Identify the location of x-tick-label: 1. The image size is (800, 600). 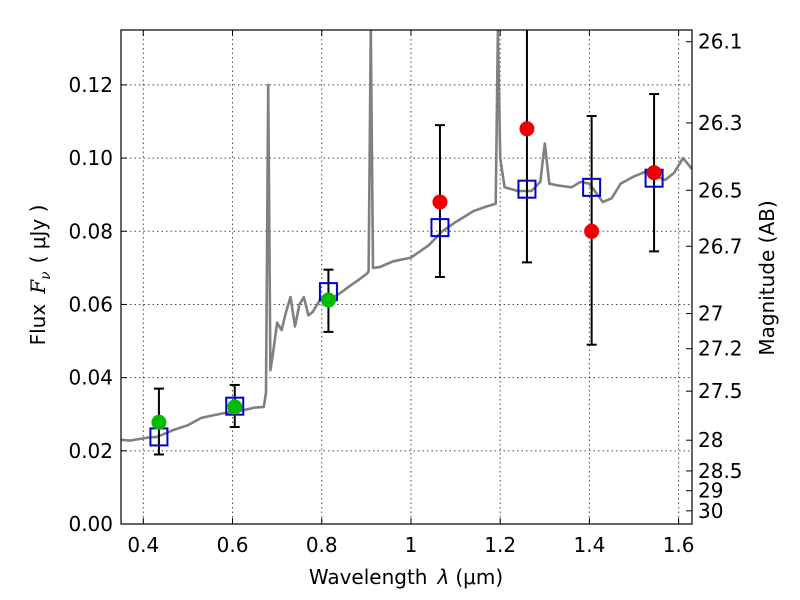
(411, 545).